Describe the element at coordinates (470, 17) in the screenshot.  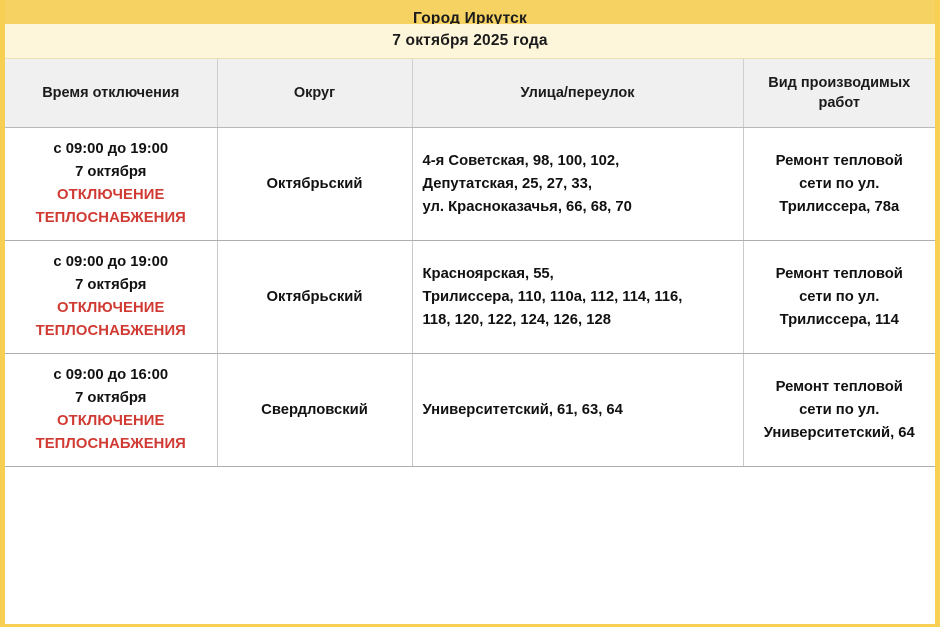
I see `city-title: Город Иркутск` at that location.